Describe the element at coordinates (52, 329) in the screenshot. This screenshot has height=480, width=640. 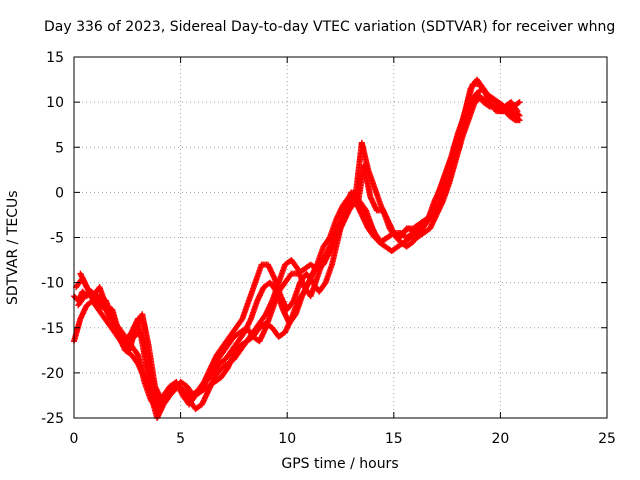
I see `y-tick-label: -15` at that location.